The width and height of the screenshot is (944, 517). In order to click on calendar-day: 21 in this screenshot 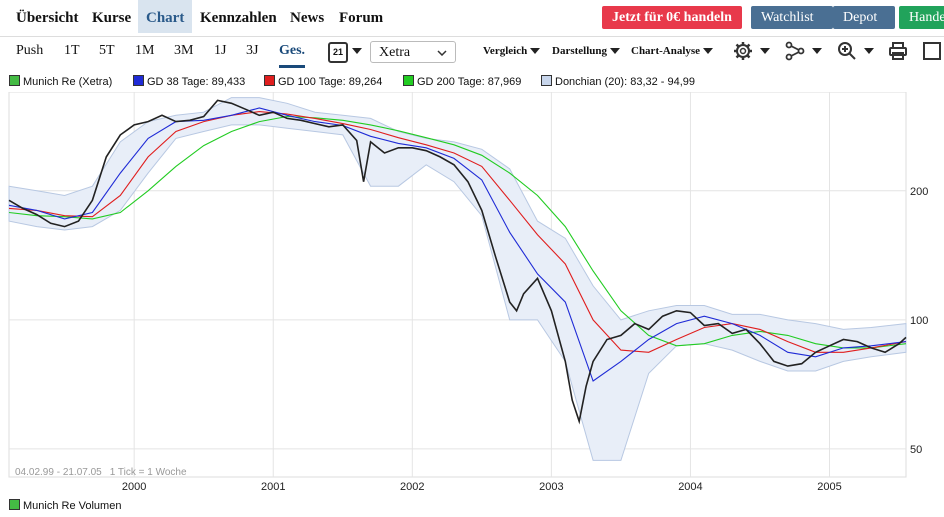, I will do `click(337, 52)`.